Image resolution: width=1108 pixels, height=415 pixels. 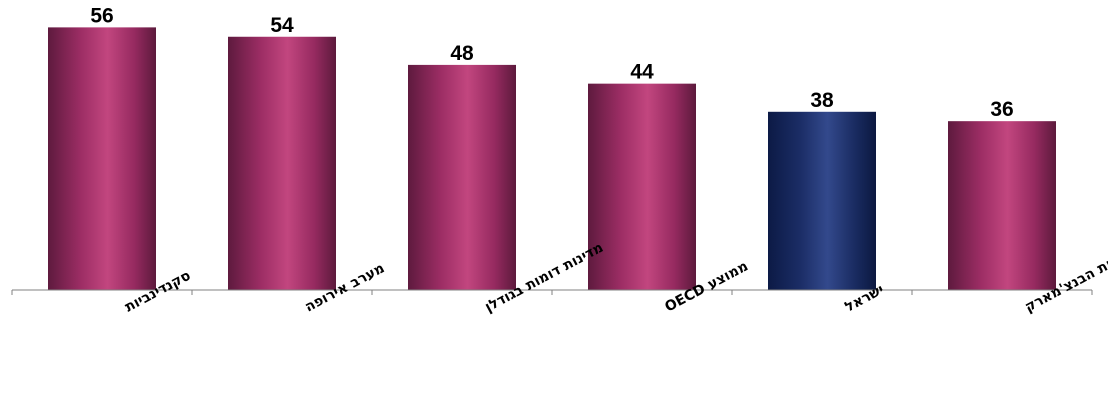 What do you see at coordinates (822, 100) in the screenshot?
I see `data-label: 38` at bounding box center [822, 100].